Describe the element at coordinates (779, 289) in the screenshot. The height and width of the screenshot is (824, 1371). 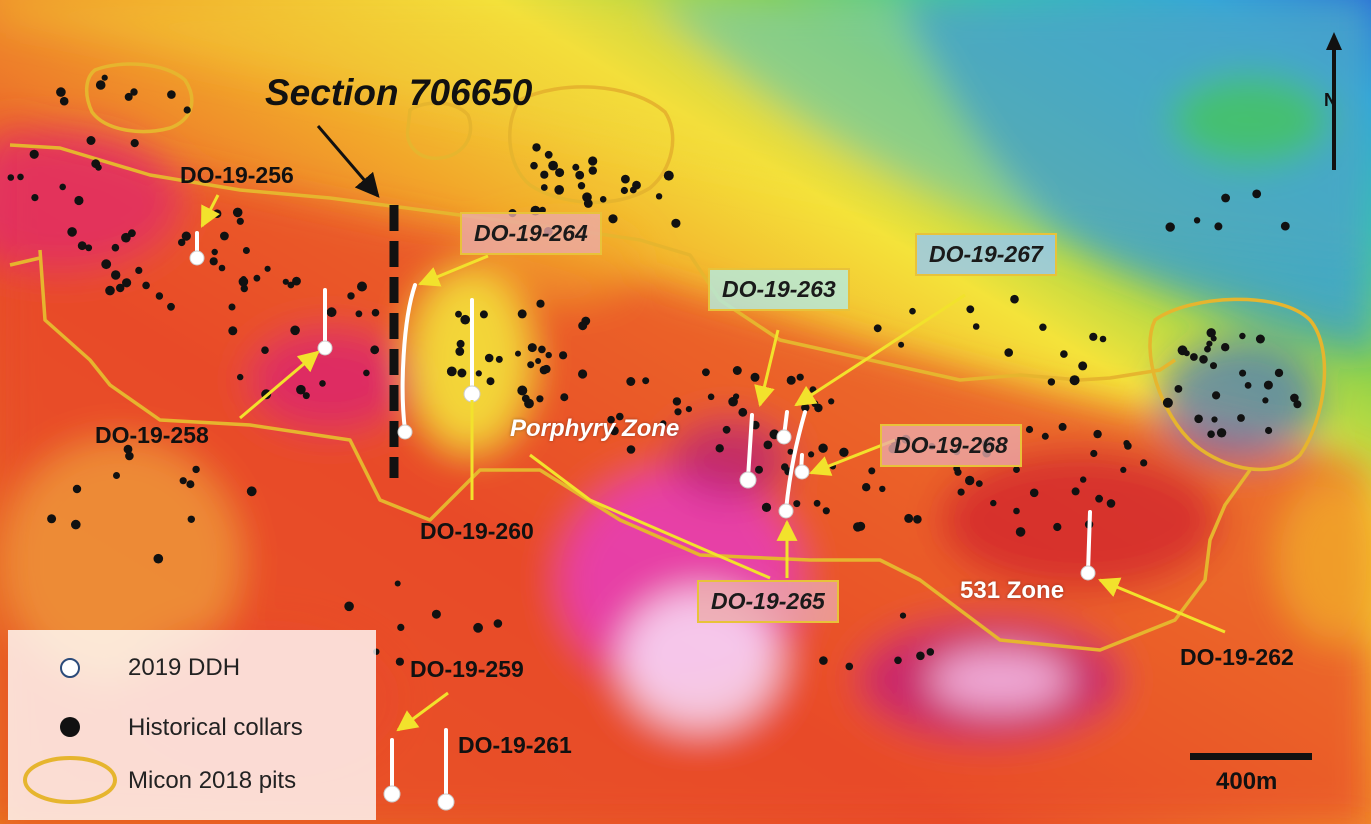
I see `hole-box-263: DO-19-263` at that location.